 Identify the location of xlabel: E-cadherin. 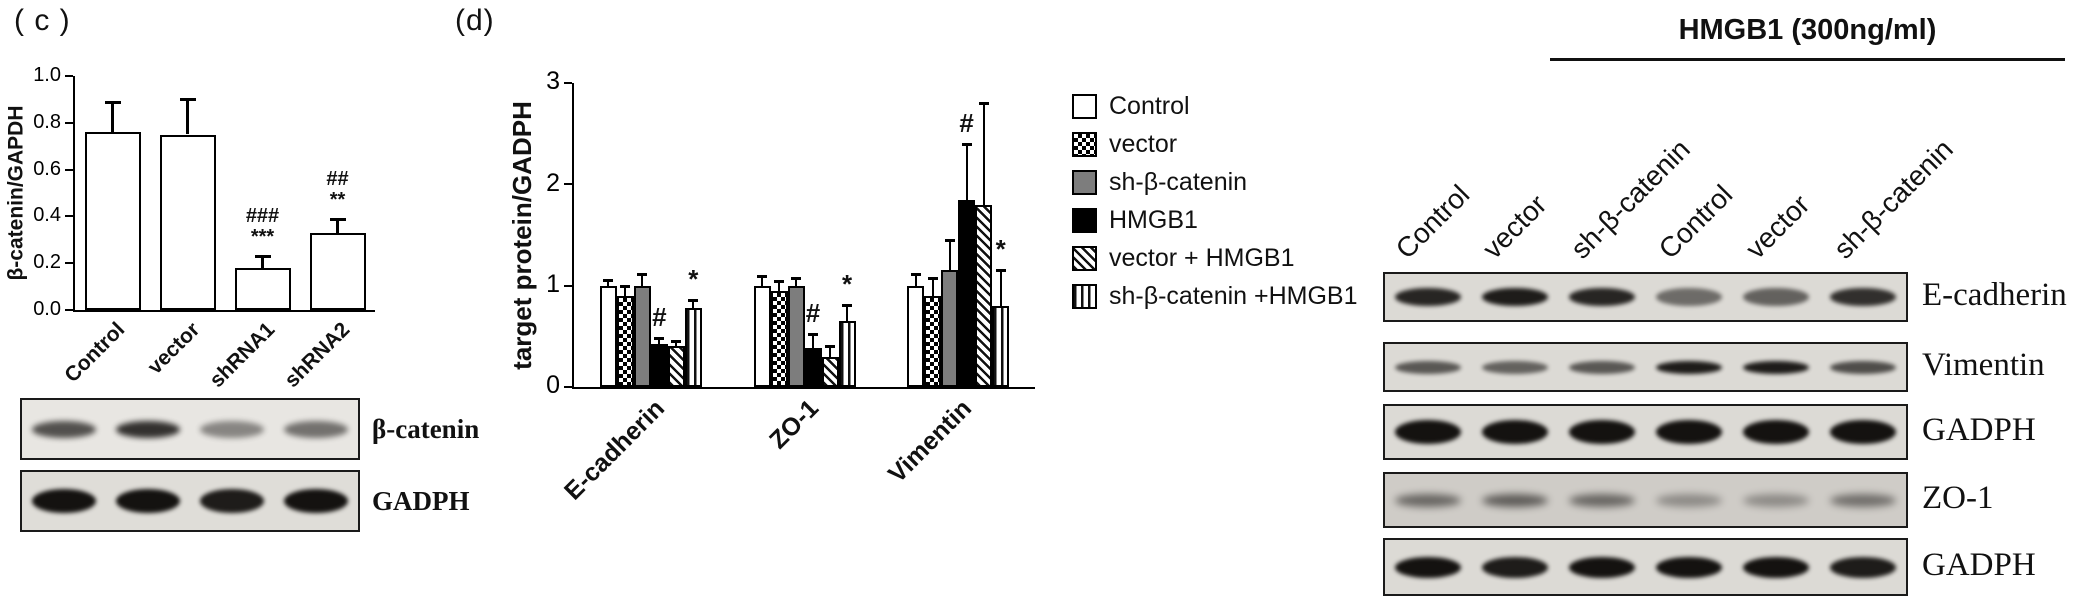
(614, 450).